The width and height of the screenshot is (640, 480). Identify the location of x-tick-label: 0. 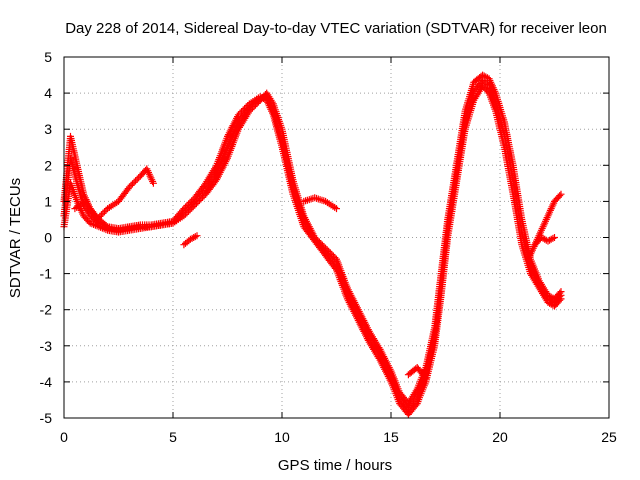
(64, 437).